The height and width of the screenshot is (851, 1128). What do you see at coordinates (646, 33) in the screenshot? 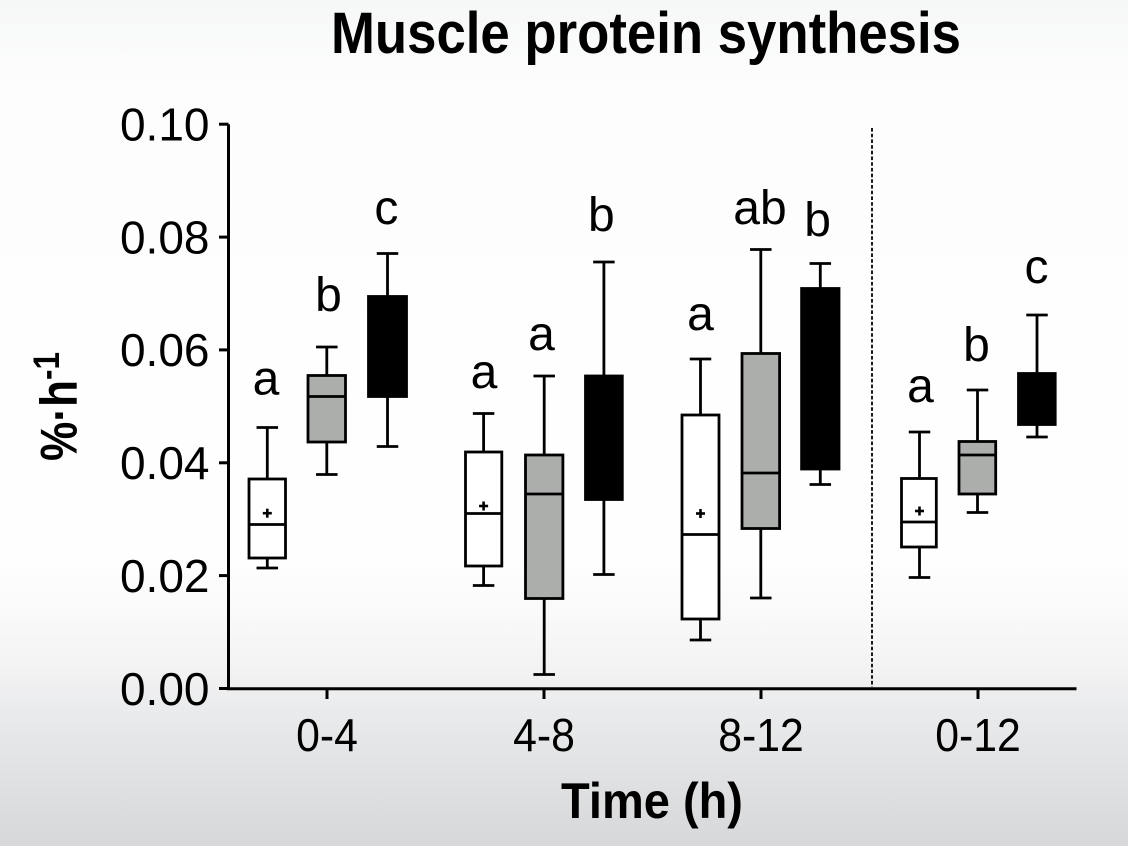
I see `svg-text: Muscle protein synthesis` at bounding box center [646, 33].